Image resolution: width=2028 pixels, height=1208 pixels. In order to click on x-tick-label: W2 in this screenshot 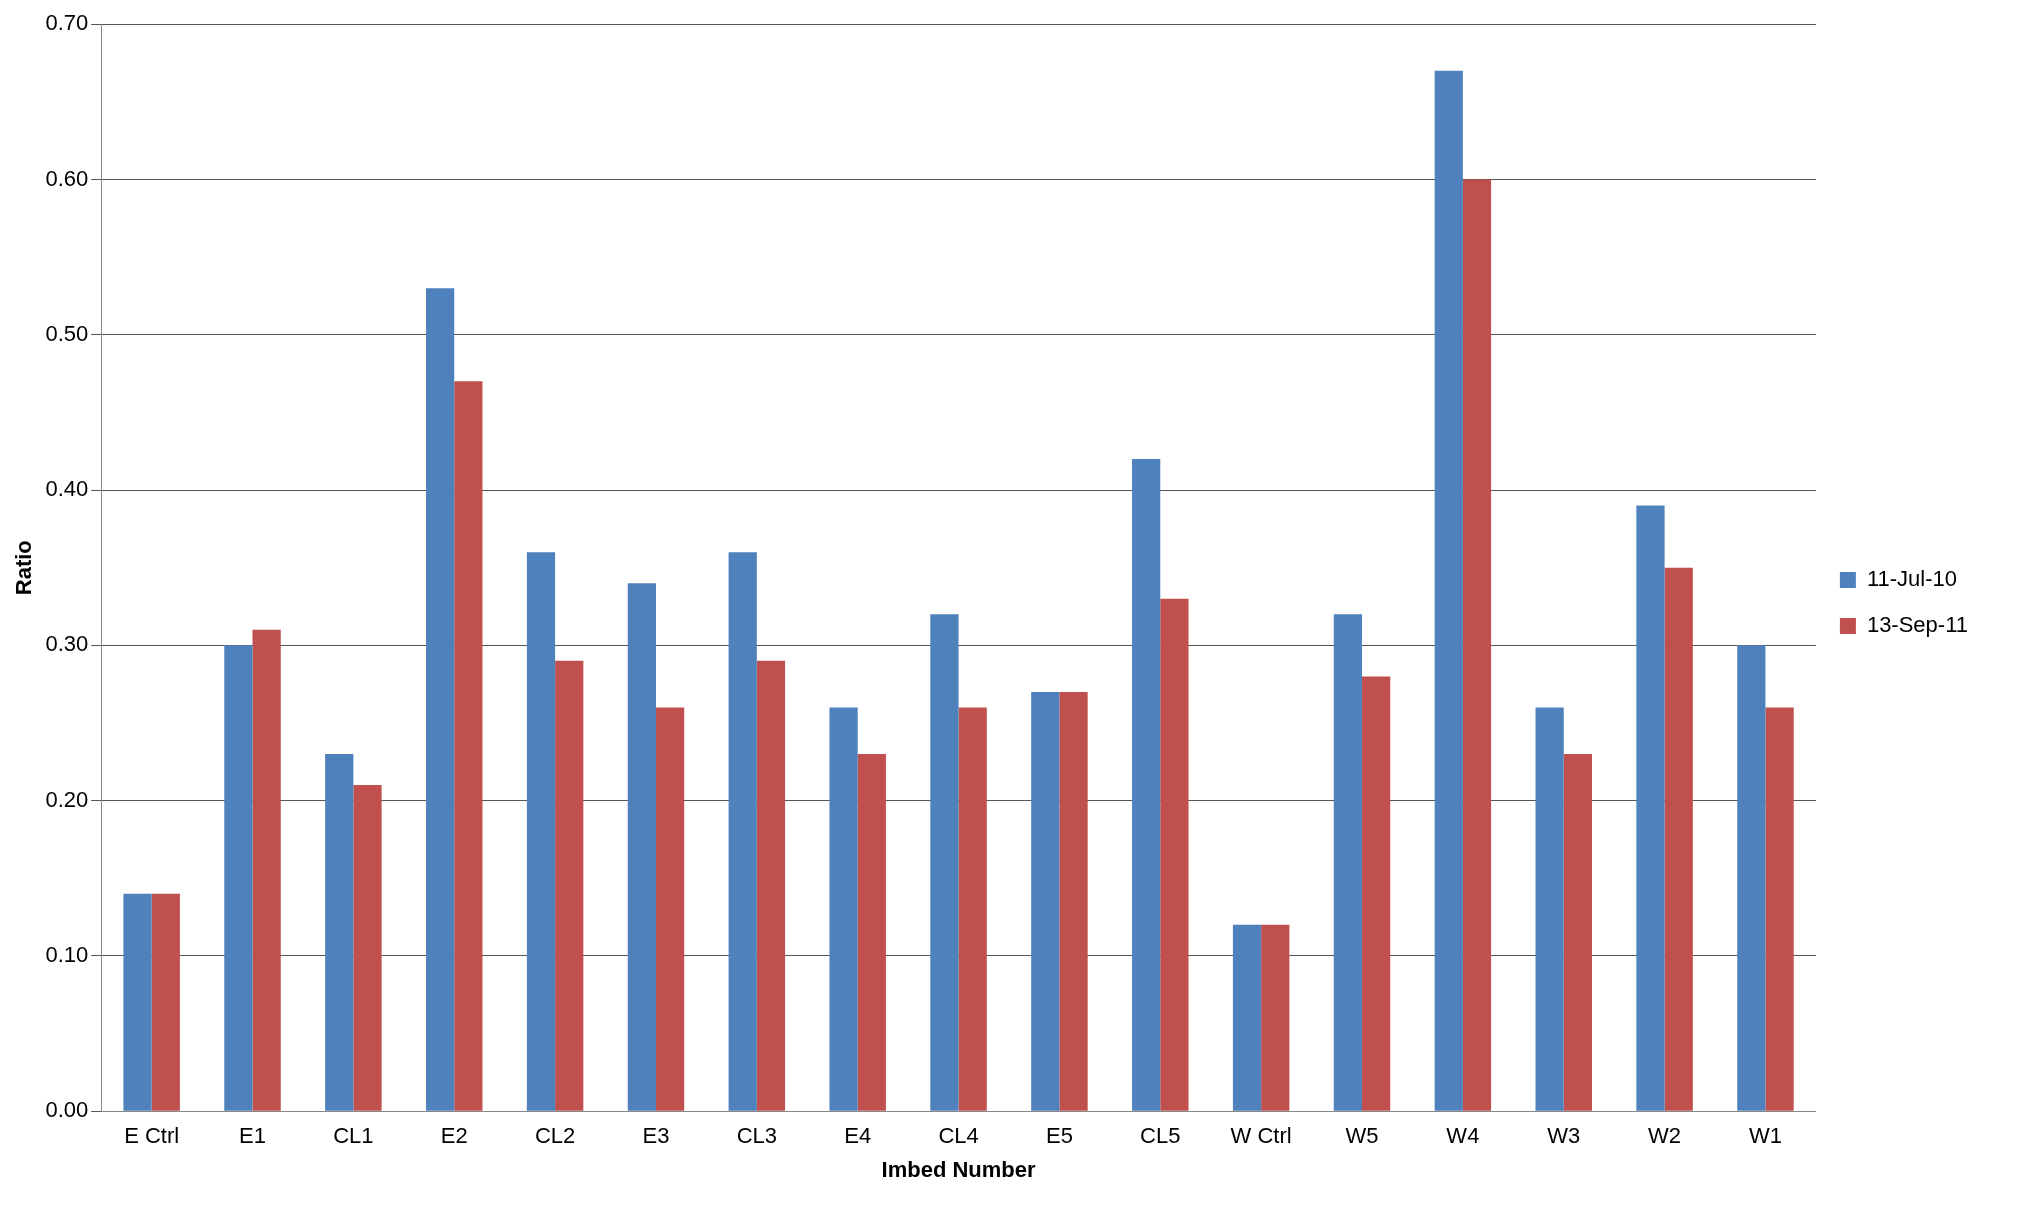, I will do `click(1665, 1136)`.